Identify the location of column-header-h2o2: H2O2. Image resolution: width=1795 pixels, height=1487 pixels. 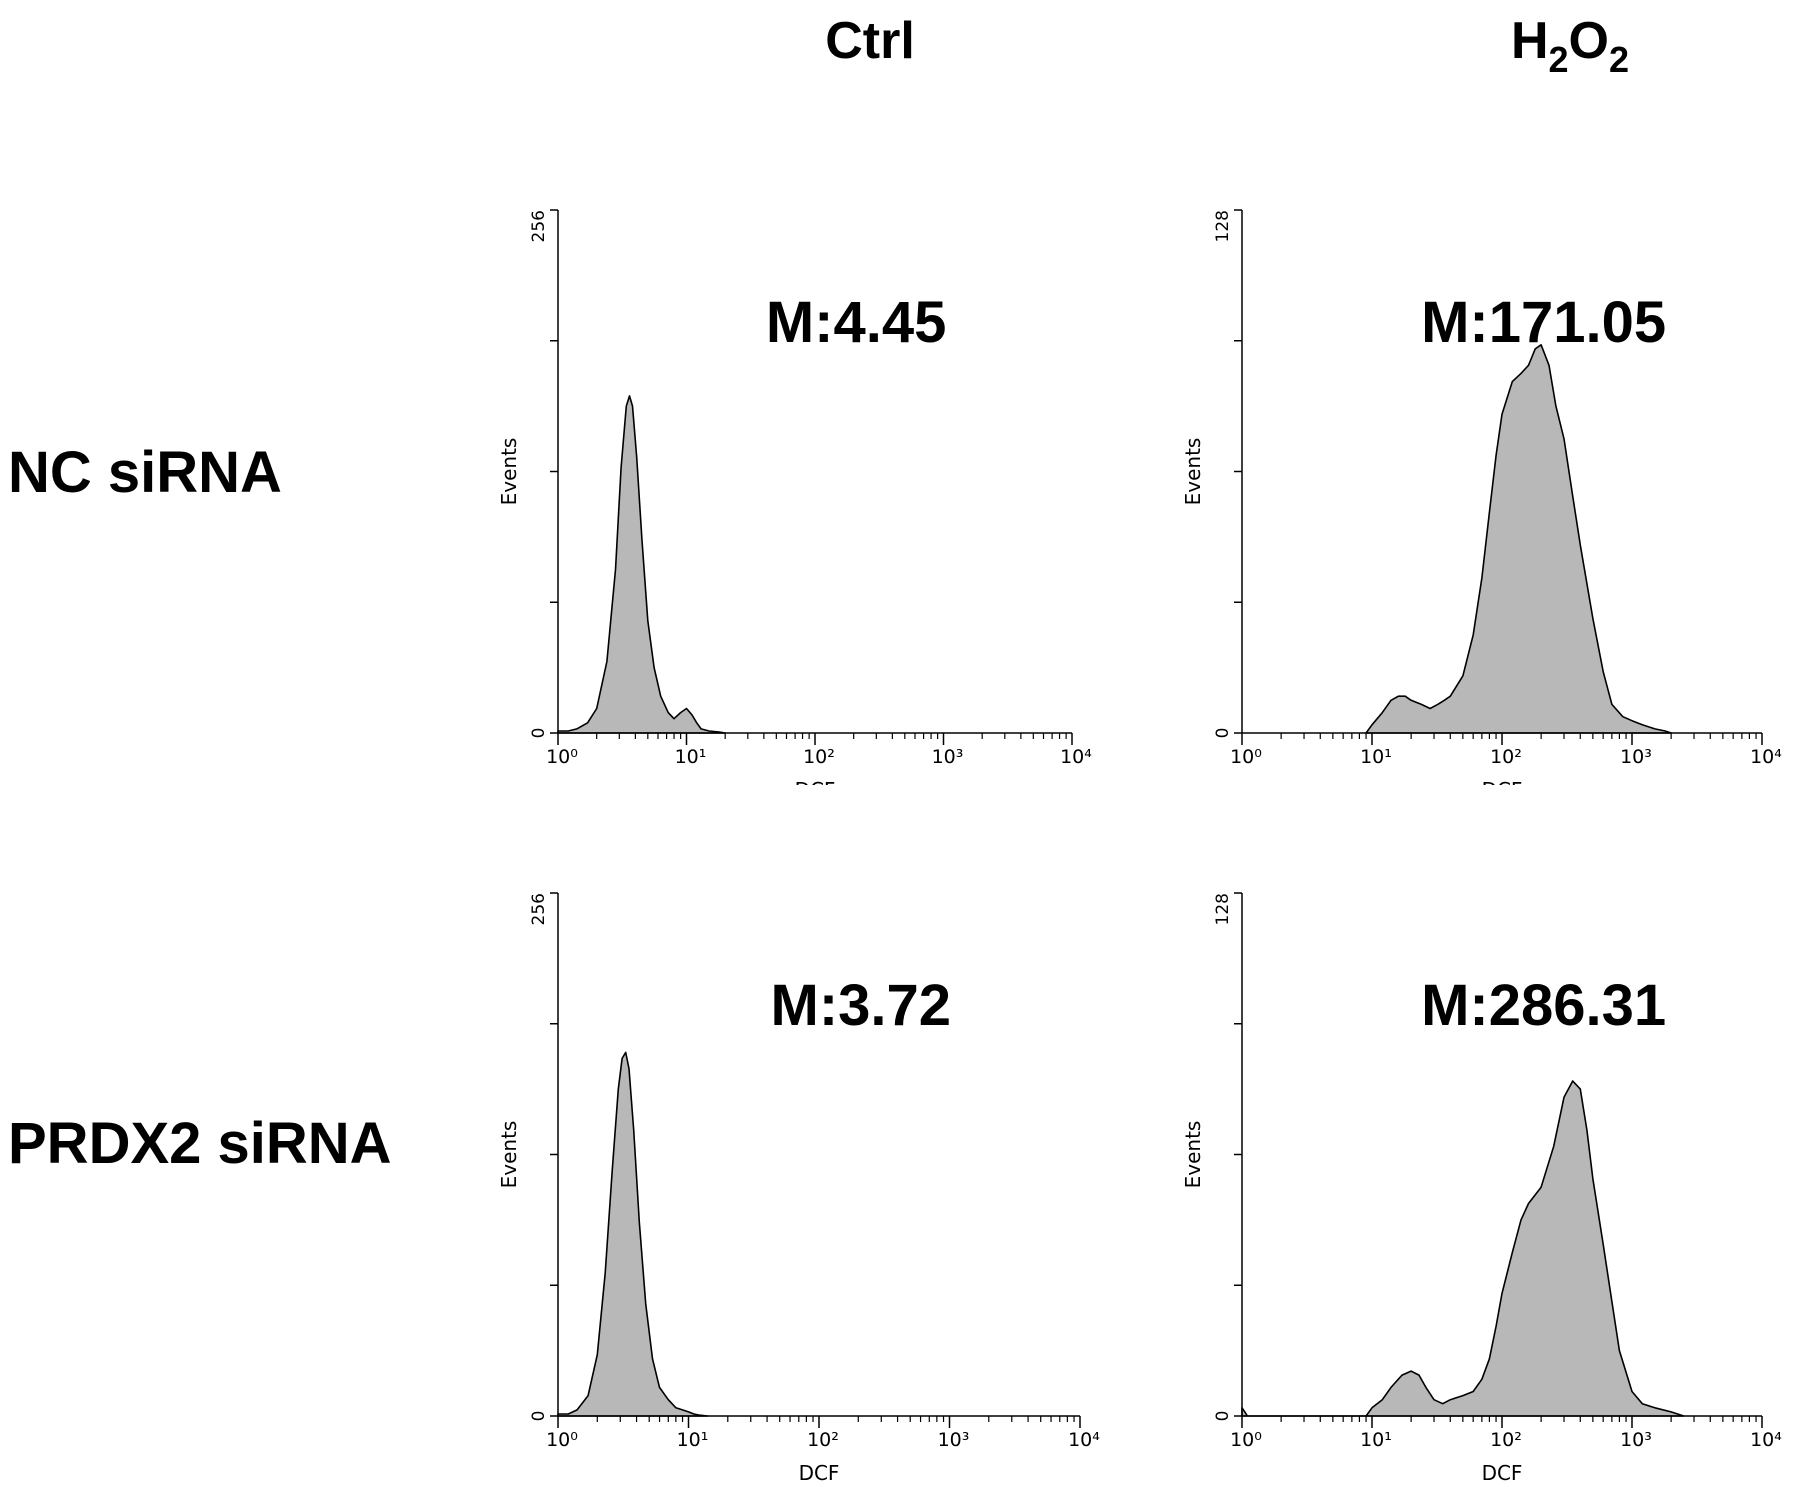
(1570, 46).